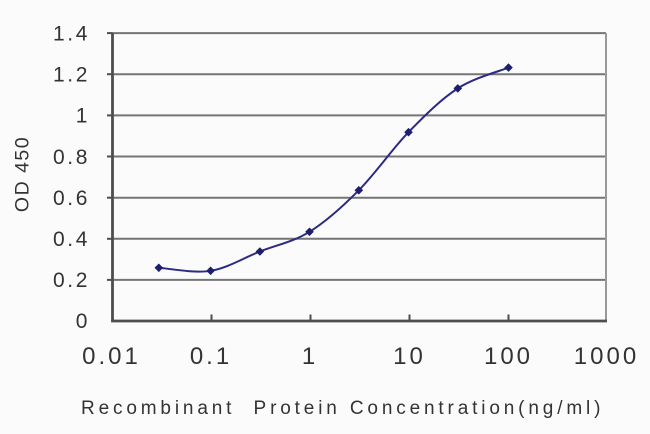  What do you see at coordinates (606, 356) in the screenshot?
I see `svg-text: 1000` at bounding box center [606, 356].